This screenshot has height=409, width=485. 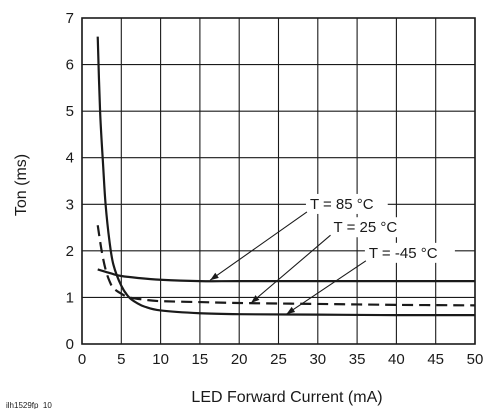 I want to click on y-tick-label: 4, so click(x=70, y=158).